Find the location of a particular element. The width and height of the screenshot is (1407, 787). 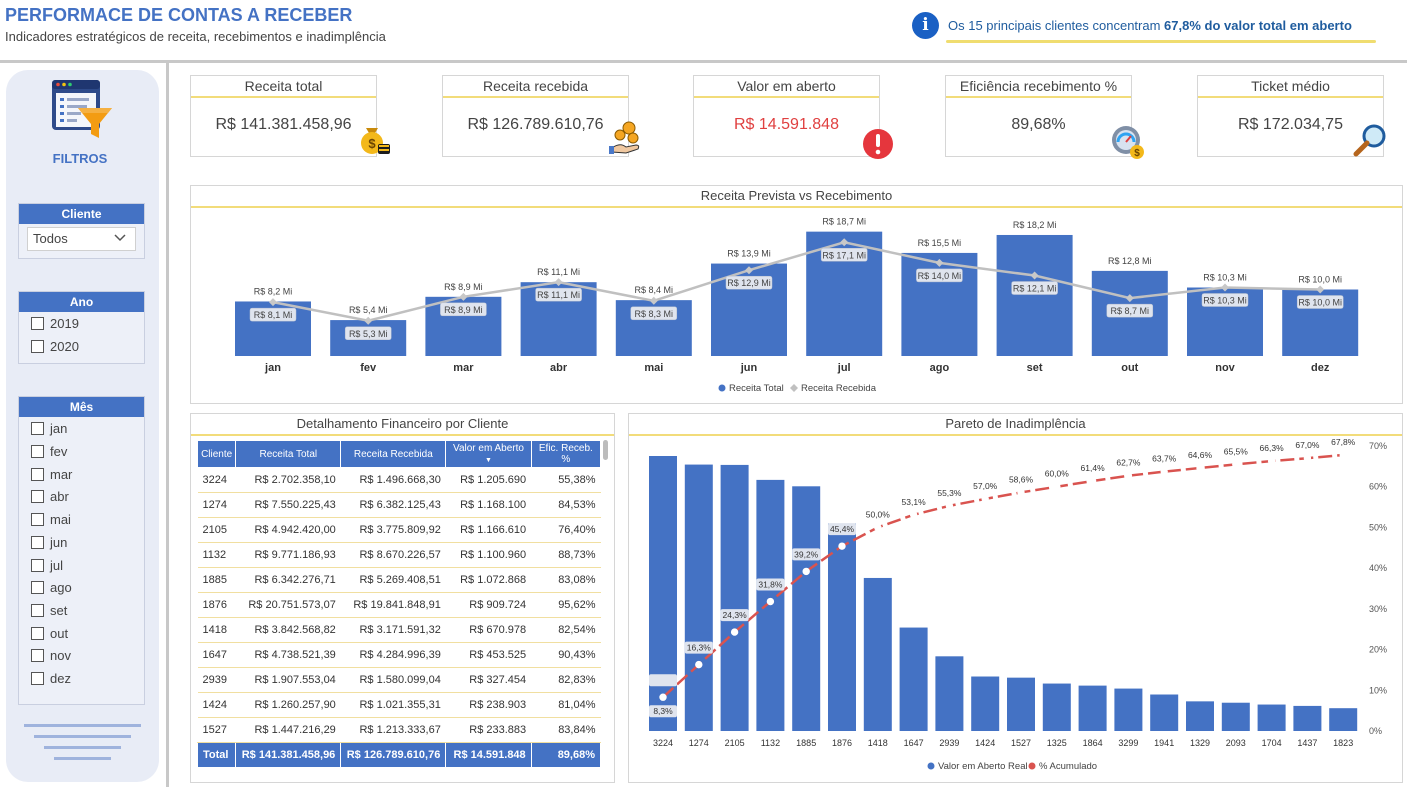

y2-tick-label: 70% is located at coordinates (1378, 446).